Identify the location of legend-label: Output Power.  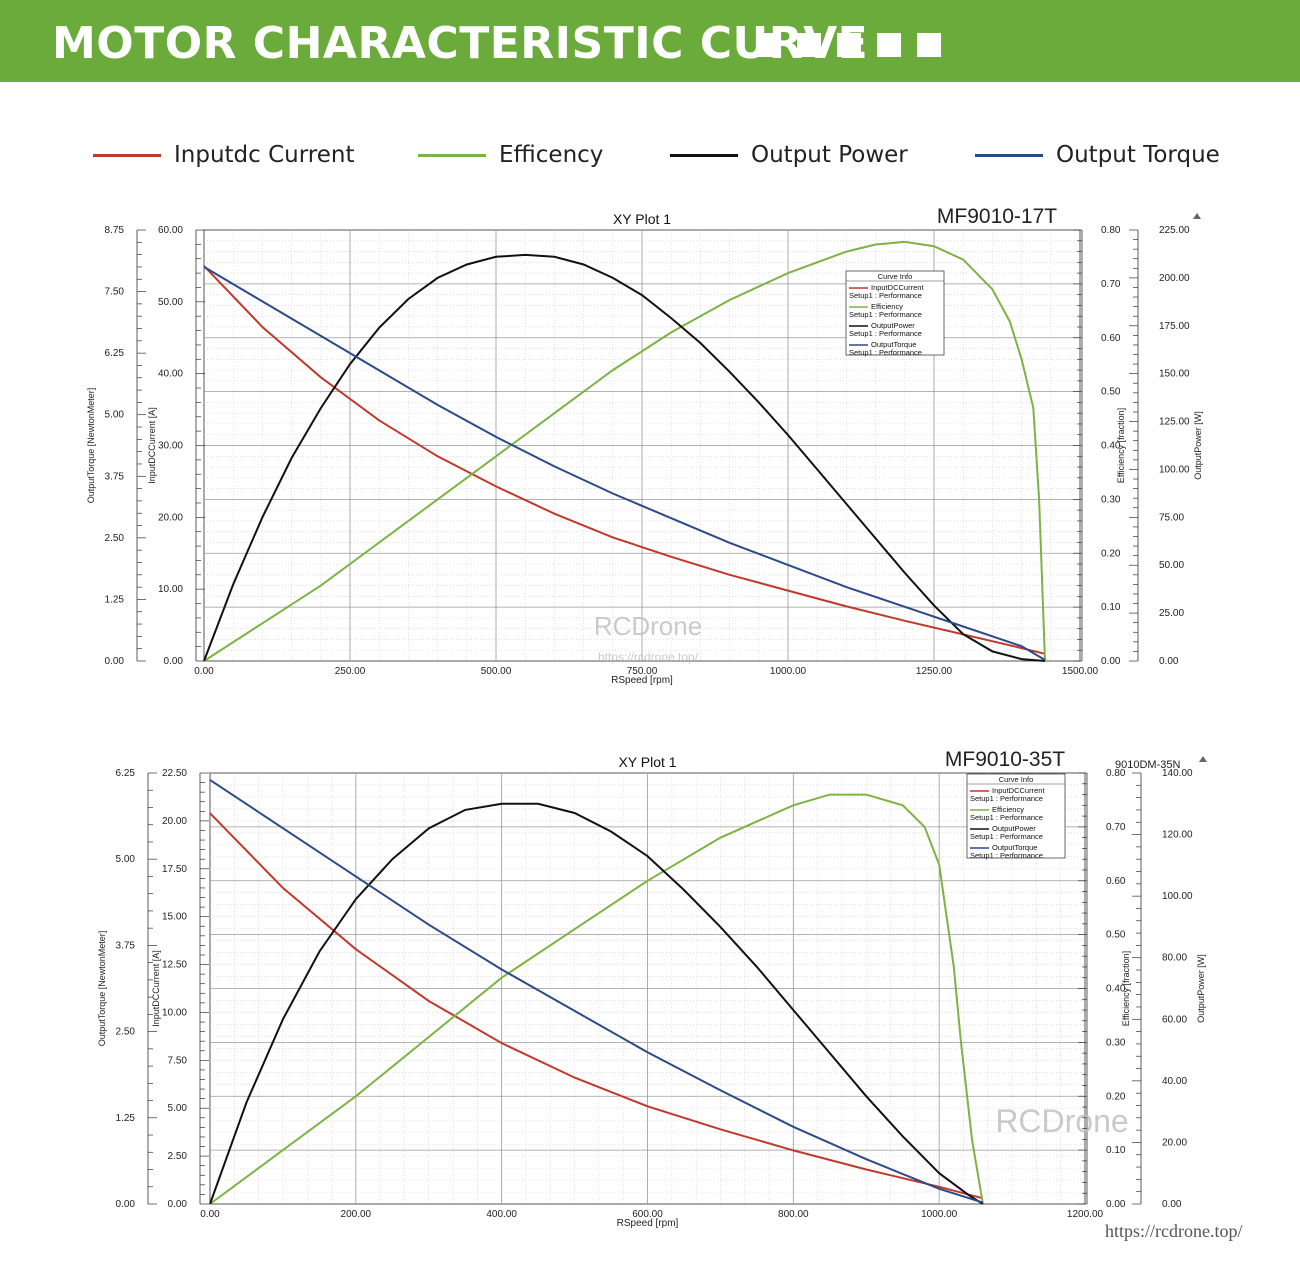
(829, 155).